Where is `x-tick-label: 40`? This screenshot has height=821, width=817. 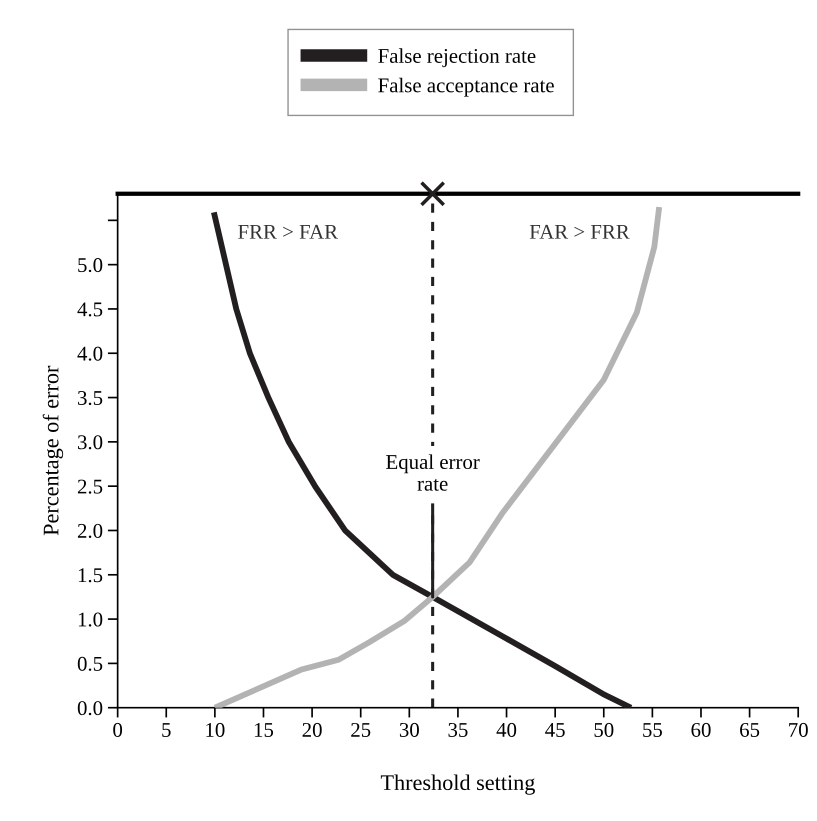
x-tick-label: 40 is located at coordinates (506, 729).